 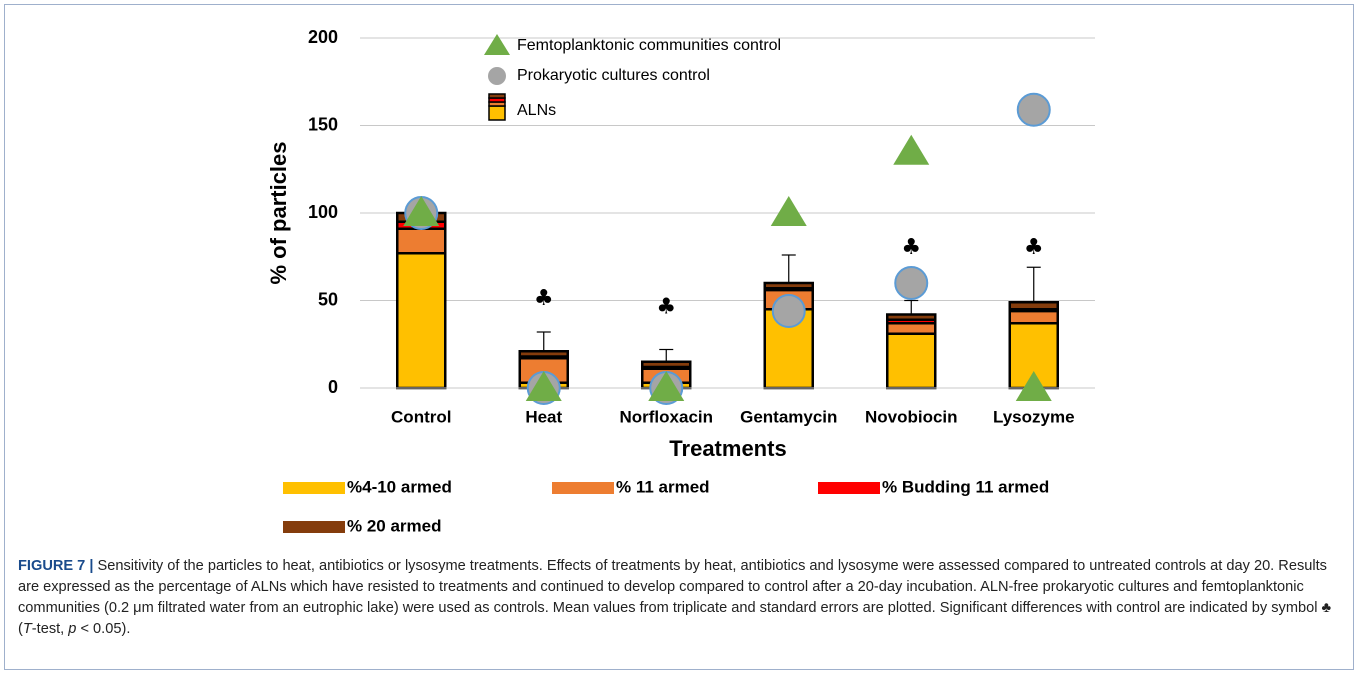 What do you see at coordinates (103, 629) in the screenshot?
I see `caption-text: < 0.05).` at bounding box center [103, 629].